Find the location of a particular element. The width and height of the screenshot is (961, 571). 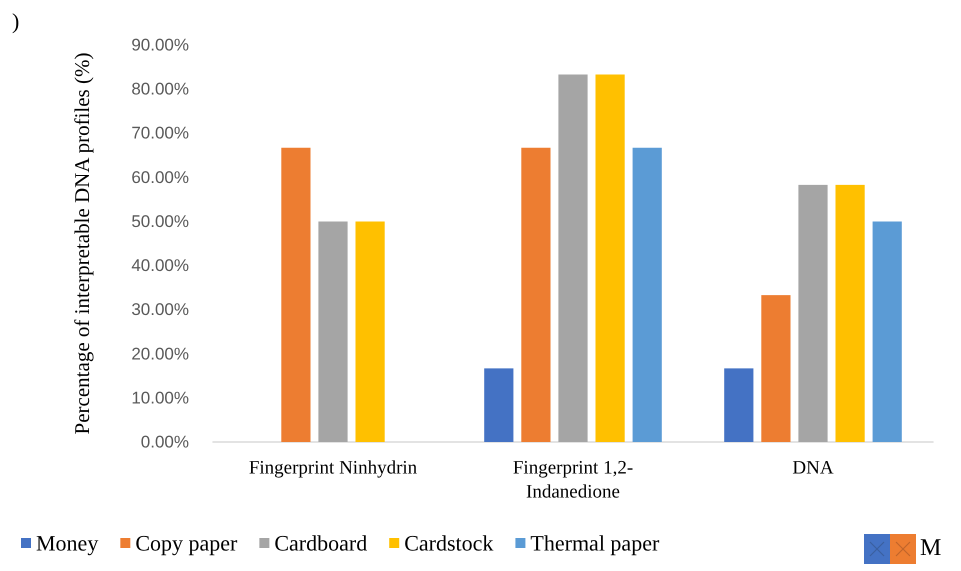

y-tick-label: 90.00% is located at coordinates (160, 45).